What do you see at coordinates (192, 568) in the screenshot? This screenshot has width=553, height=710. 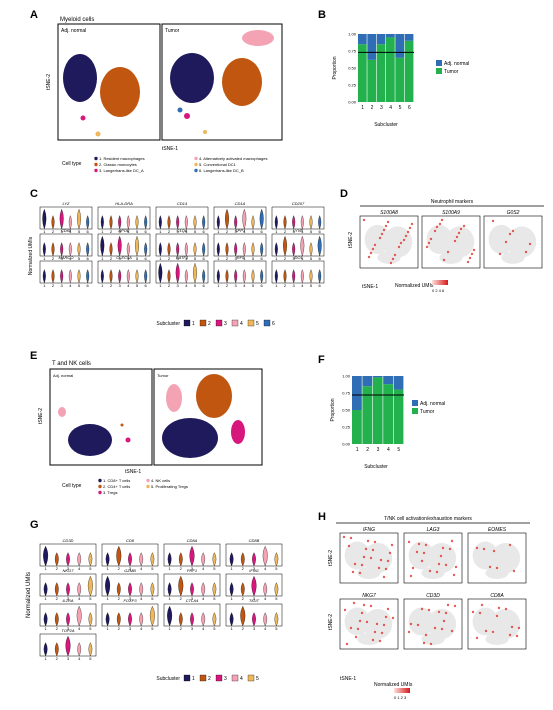 I see `g-violin-xtick-2-3: 3` at bounding box center [192, 568].